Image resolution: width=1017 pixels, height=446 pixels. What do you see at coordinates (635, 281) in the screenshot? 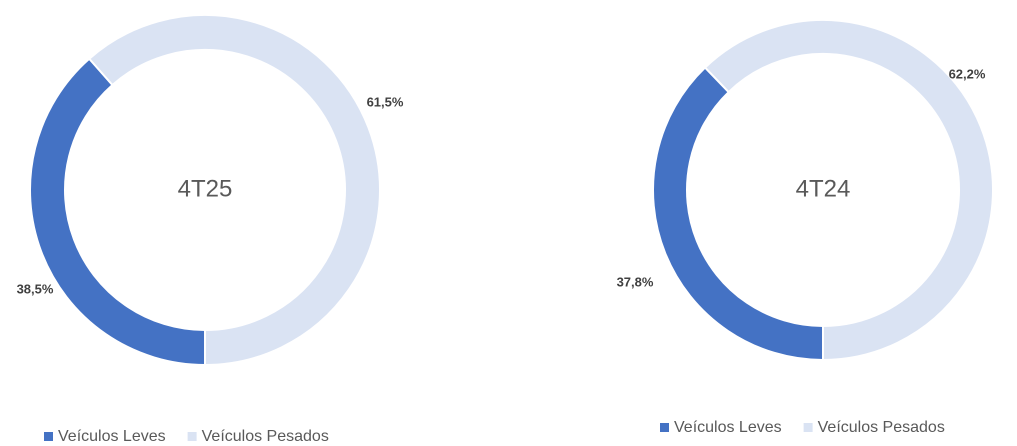
I see `value-label: 37,8%` at bounding box center [635, 281].